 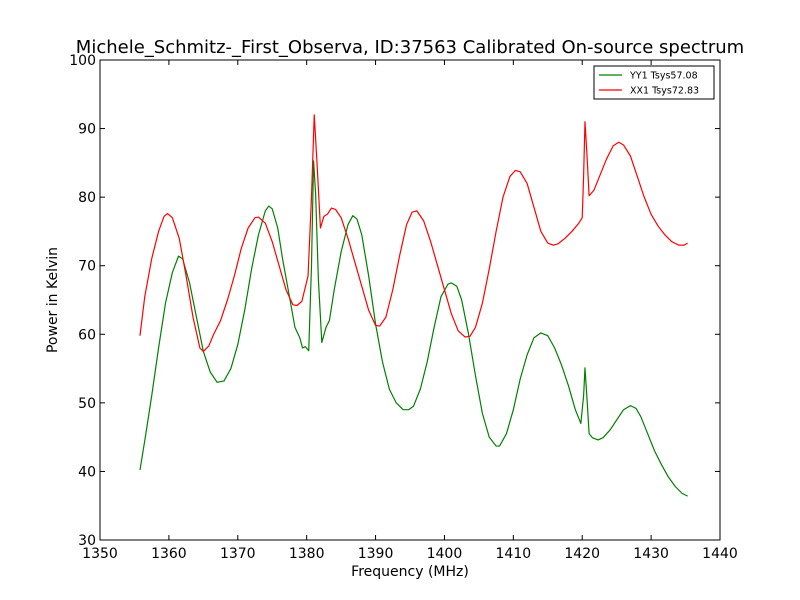 What do you see at coordinates (582, 554) in the screenshot?
I see `x-tick-label: 1420` at bounding box center [582, 554].